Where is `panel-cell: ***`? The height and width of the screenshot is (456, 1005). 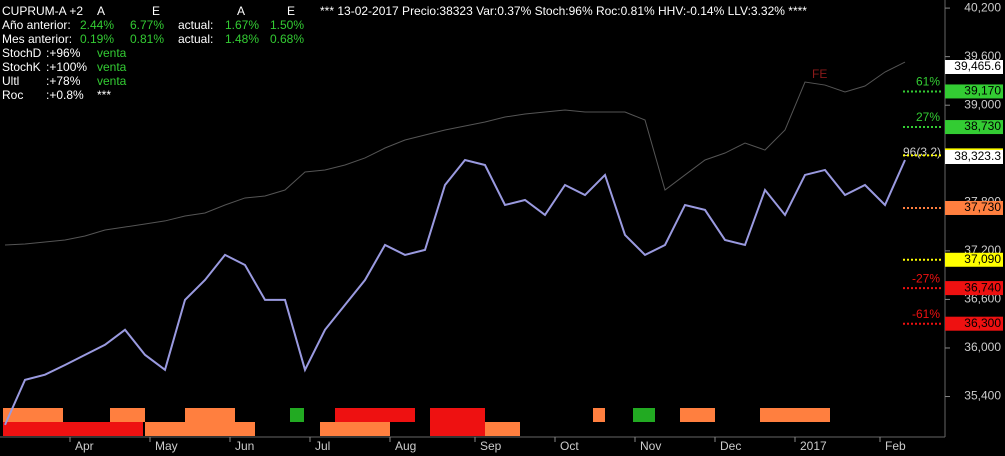
panel-cell: *** is located at coordinates (104, 95).